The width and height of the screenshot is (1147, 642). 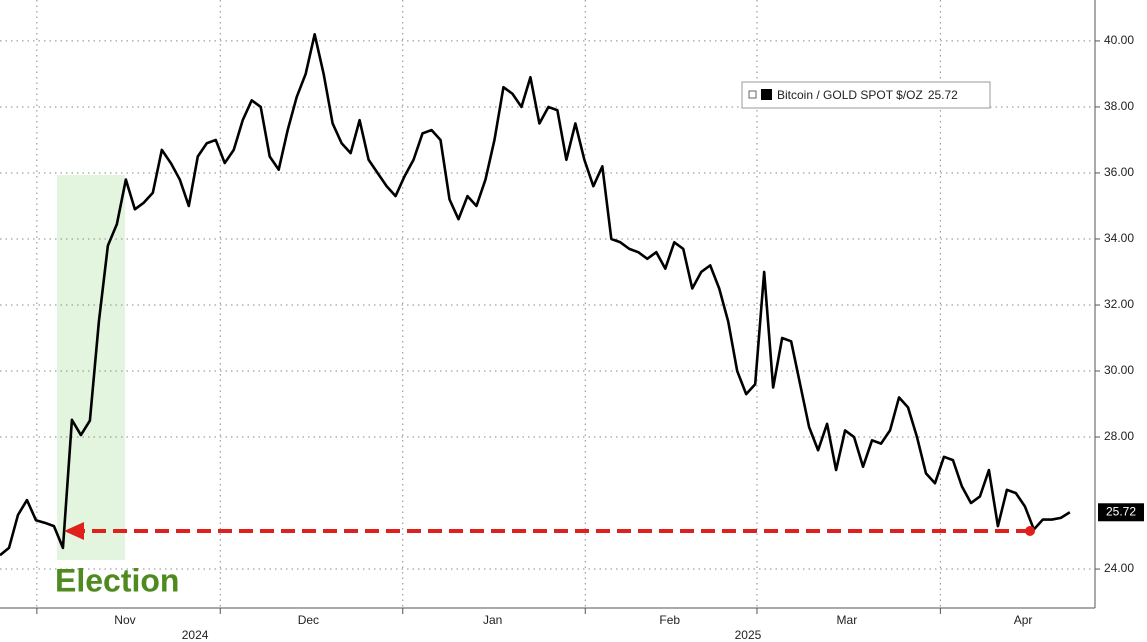 What do you see at coordinates (1119, 106) in the screenshot?
I see `y-tick-label: 38.00` at bounding box center [1119, 106].